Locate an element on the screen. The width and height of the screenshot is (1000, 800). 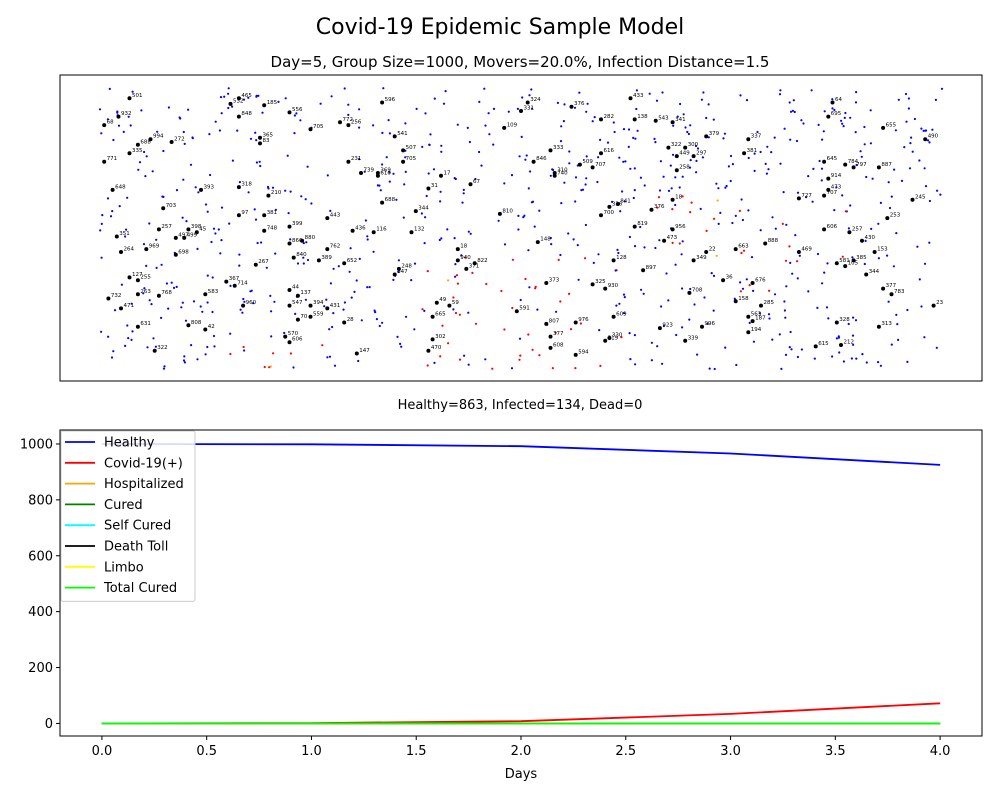
mover-label: 610 is located at coordinates (385, 173).